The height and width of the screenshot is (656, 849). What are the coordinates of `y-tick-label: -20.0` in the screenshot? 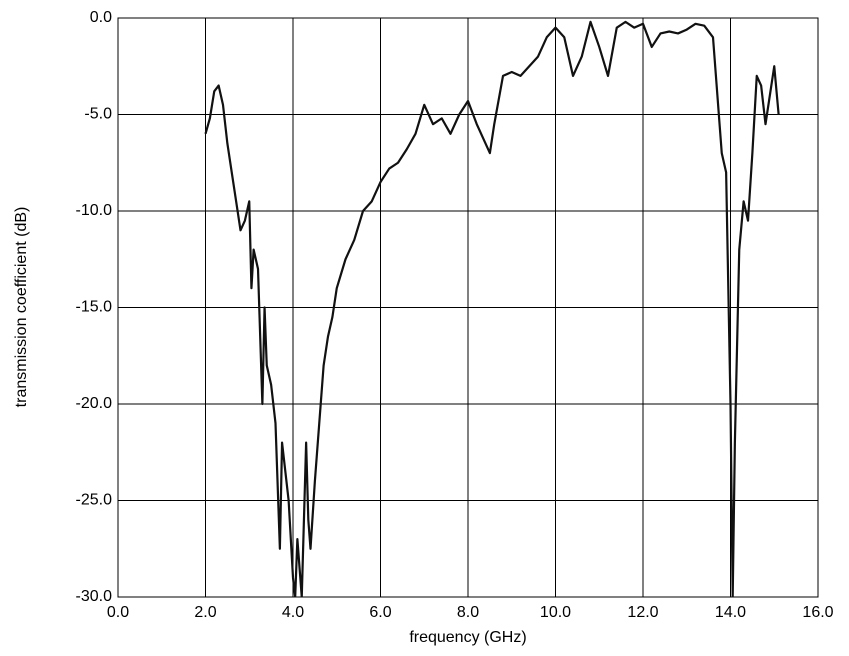 It's located at (94, 403).